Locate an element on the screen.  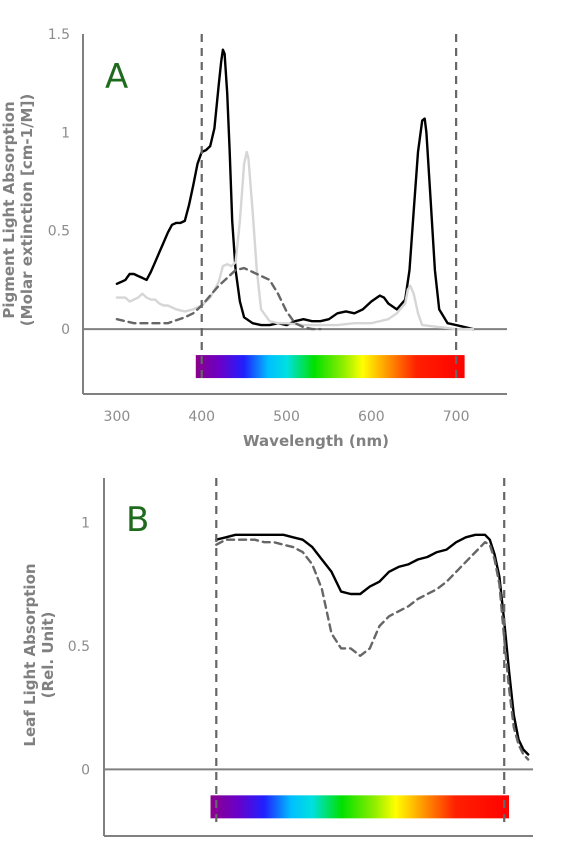
panel-a-y-tick-label: 1 is located at coordinates (65, 133).